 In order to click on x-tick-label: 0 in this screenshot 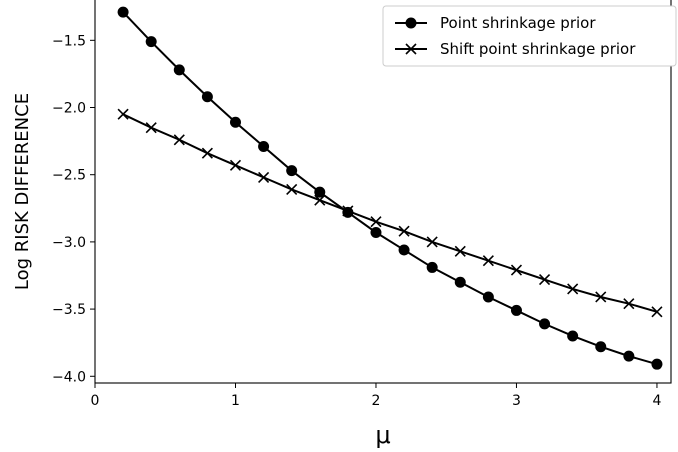, I will do `click(95, 401)`.